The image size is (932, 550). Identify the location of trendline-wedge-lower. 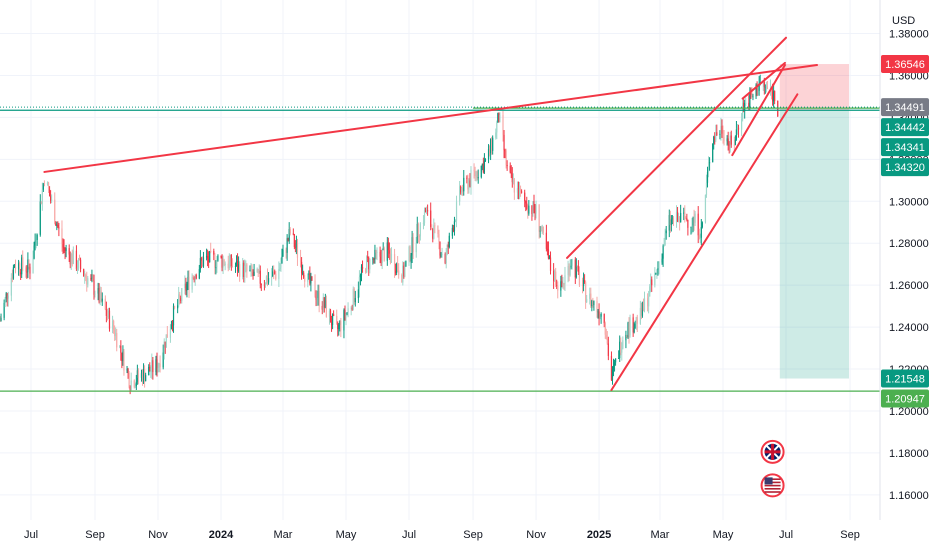
(758, 110).